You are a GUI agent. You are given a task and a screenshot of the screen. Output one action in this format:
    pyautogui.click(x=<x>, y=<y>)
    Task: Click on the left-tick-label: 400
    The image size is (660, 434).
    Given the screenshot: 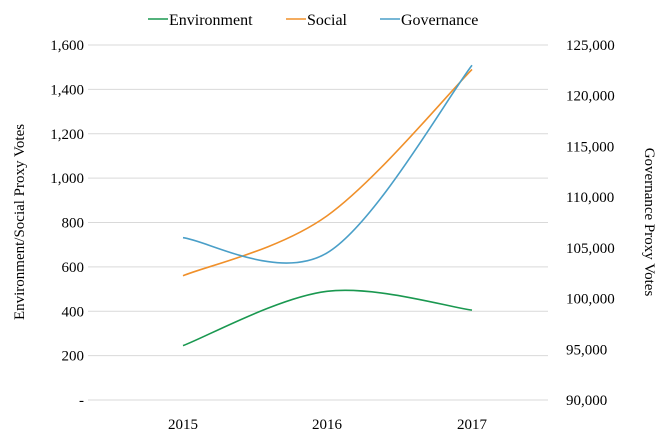 What is the action you would take?
    pyautogui.click(x=73, y=312)
    